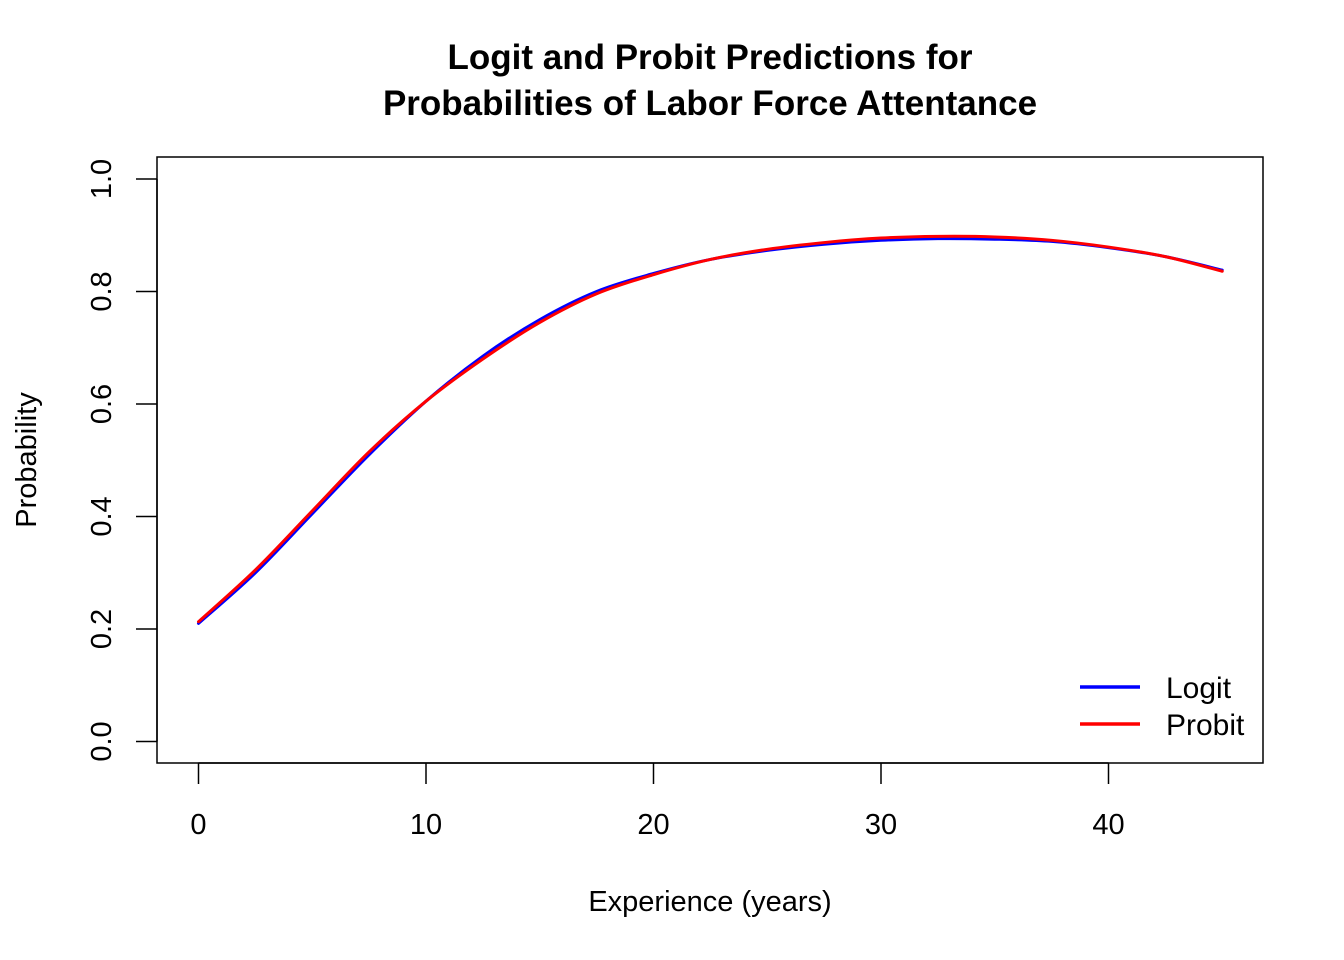  What do you see at coordinates (1205, 725) in the screenshot?
I see `legend-label-probit: Probit` at bounding box center [1205, 725].